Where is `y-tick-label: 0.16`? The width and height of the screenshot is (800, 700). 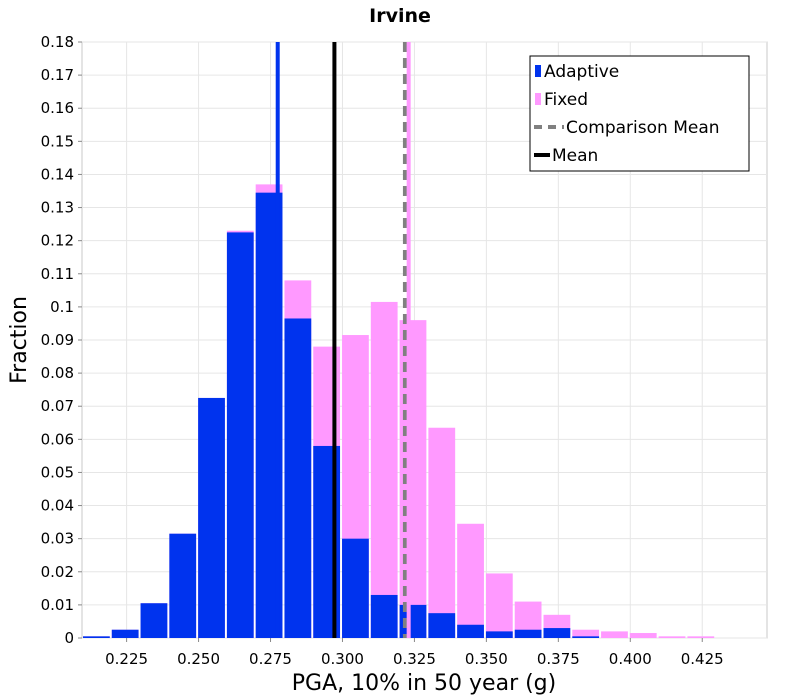 y-tick-label: 0.16 is located at coordinates (57, 108).